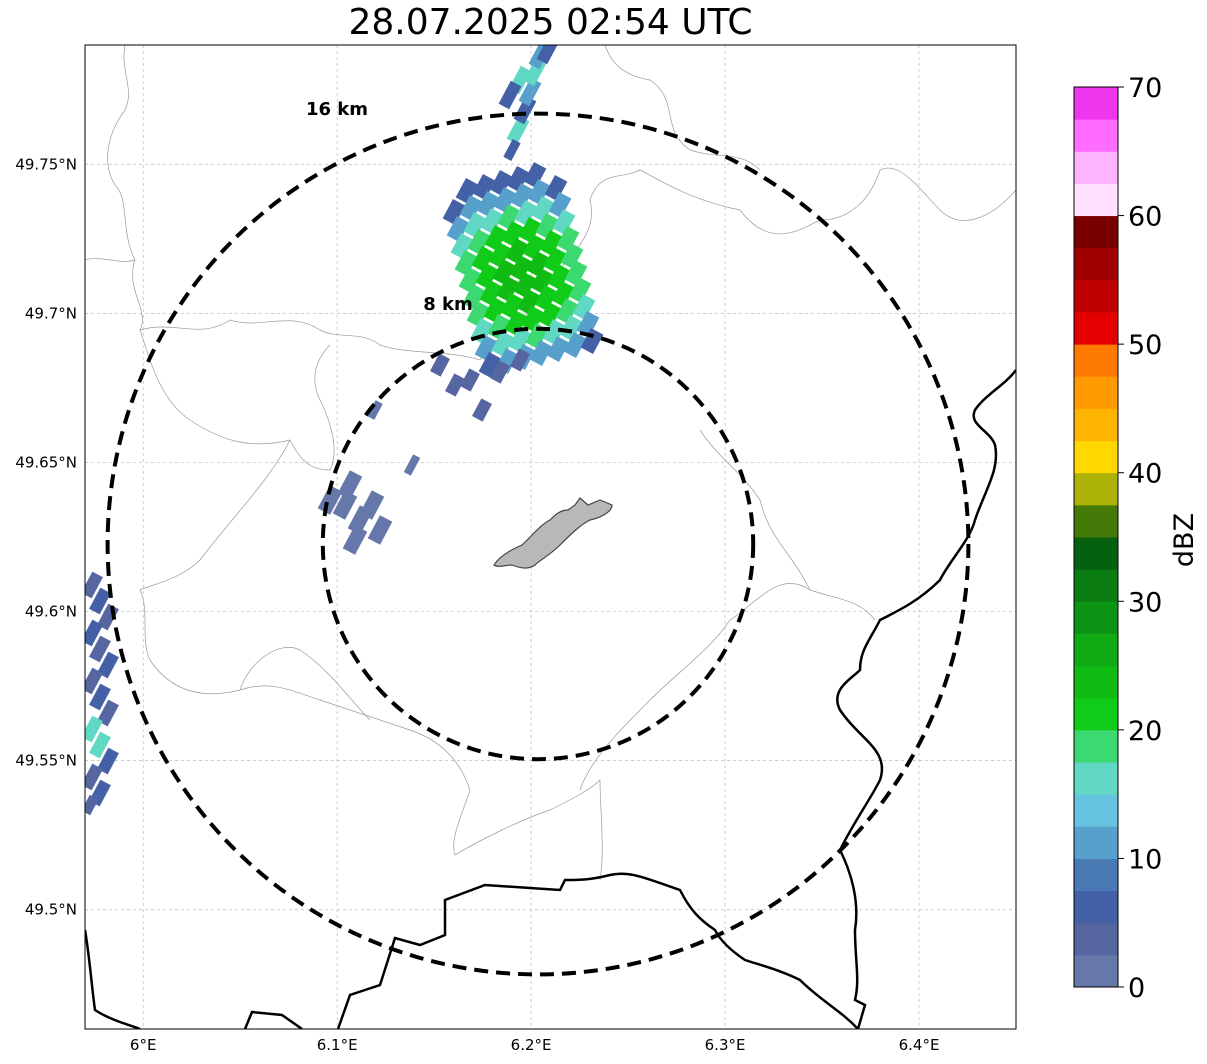 Image resolution: width=1207 pixels, height=1064 pixels. What do you see at coordinates (1136, 988) in the screenshot?
I see `colorbar-tick-label: 0` at bounding box center [1136, 988].